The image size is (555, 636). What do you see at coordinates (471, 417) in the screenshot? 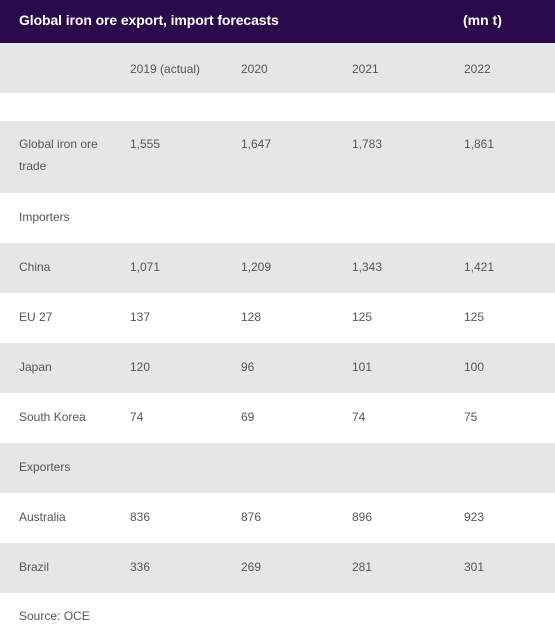
I see `table-cell: 75` at bounding box center [471, 417].